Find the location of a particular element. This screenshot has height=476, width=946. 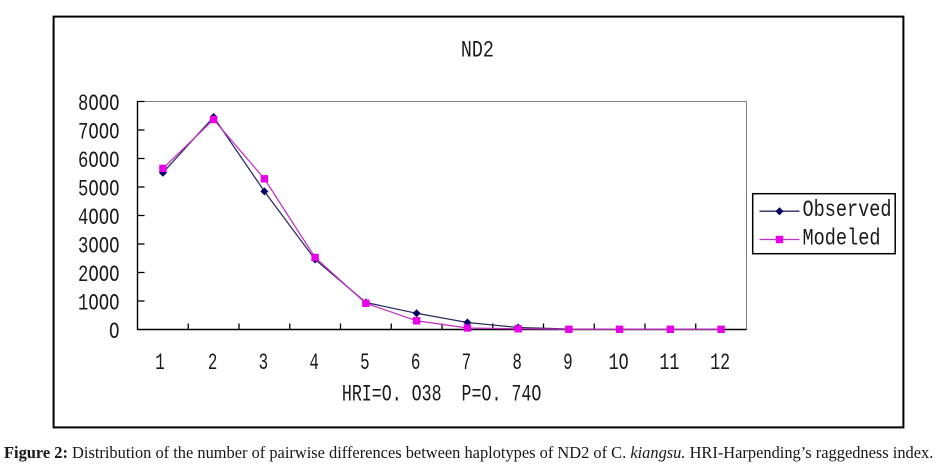

svg-text: 1 is located at coordinates (160, 363).